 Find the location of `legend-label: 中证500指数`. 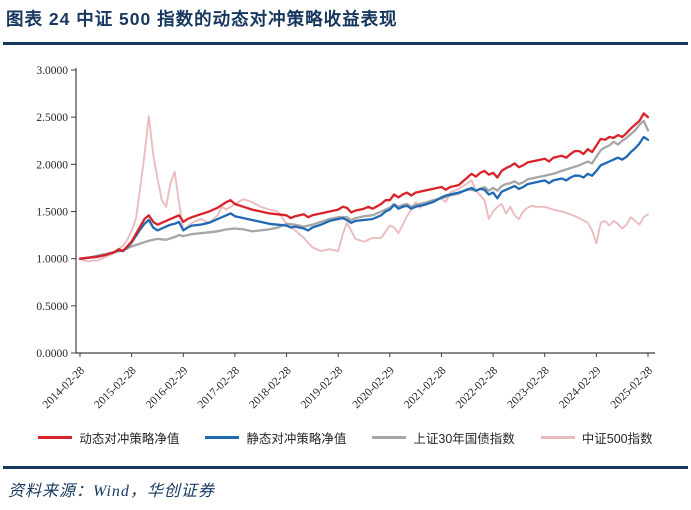

legend-label: 中证500指数 is located at coordinates (617, 439).